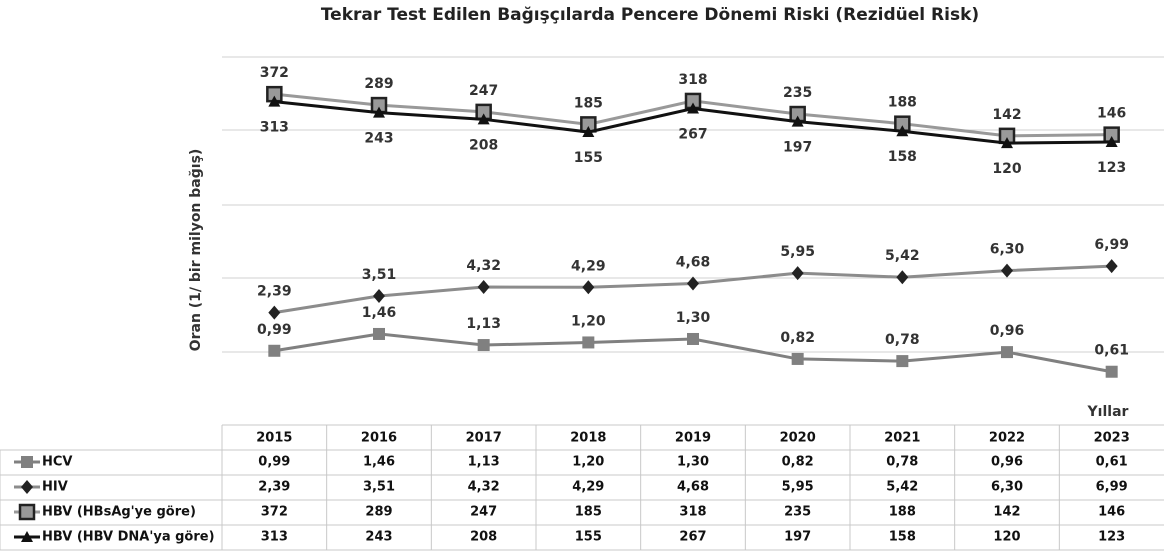 This screenshot has height=556, width=1164. What do you see at coordinates (1111, 537) in the screenshot?
I see `table-cell: 123` at bounding box center [1111, 537].